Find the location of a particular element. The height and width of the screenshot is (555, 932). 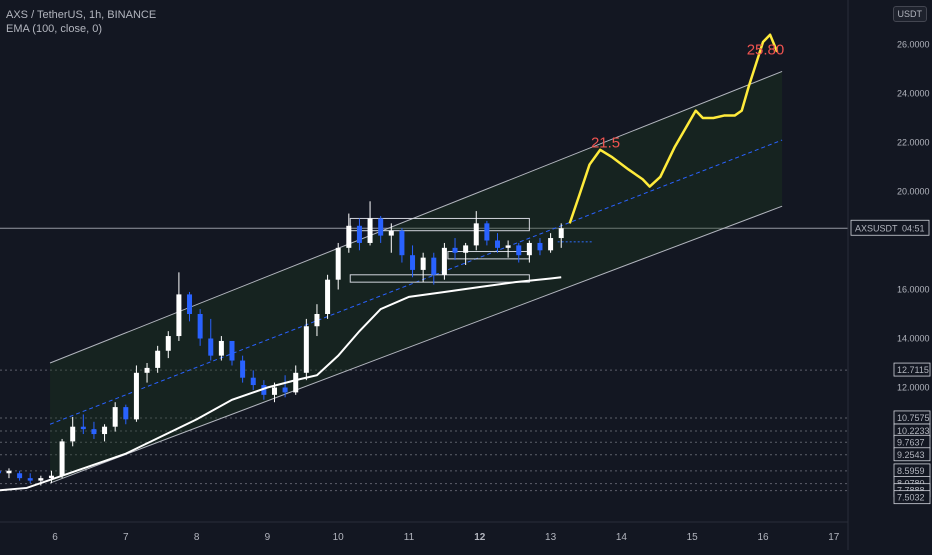

indicator-label: EMA (100, close, 0) is located at coordinates (54, 29).